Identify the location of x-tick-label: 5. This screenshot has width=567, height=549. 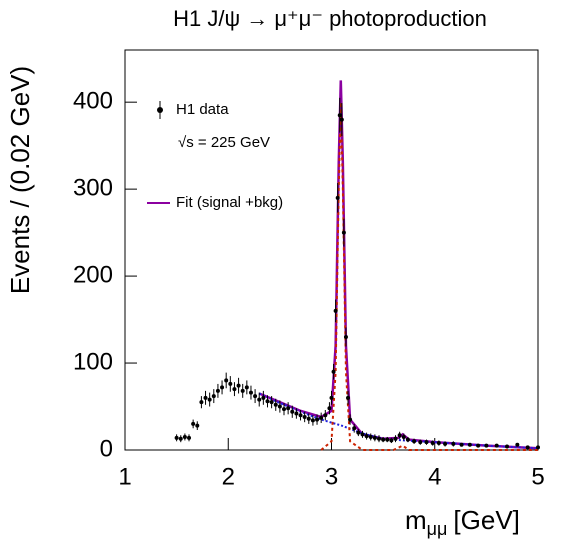
(537, 476).